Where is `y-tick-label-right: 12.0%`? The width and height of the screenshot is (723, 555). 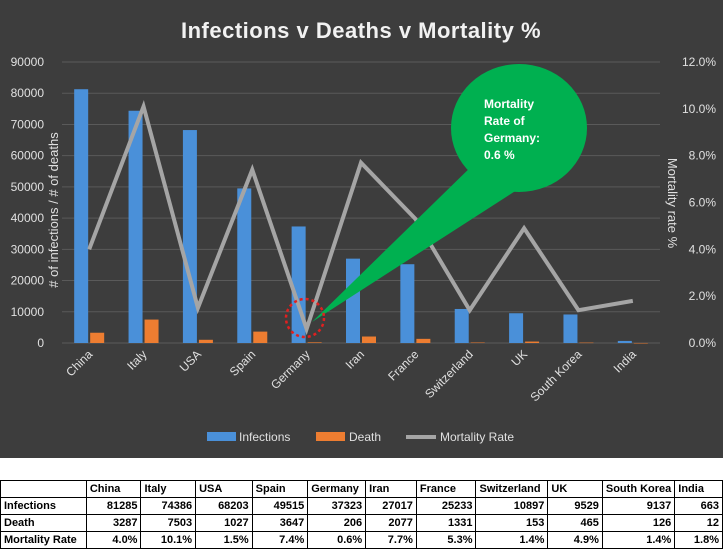
y-tick-label-right: 12.0% is located at coordinates (699, 62).